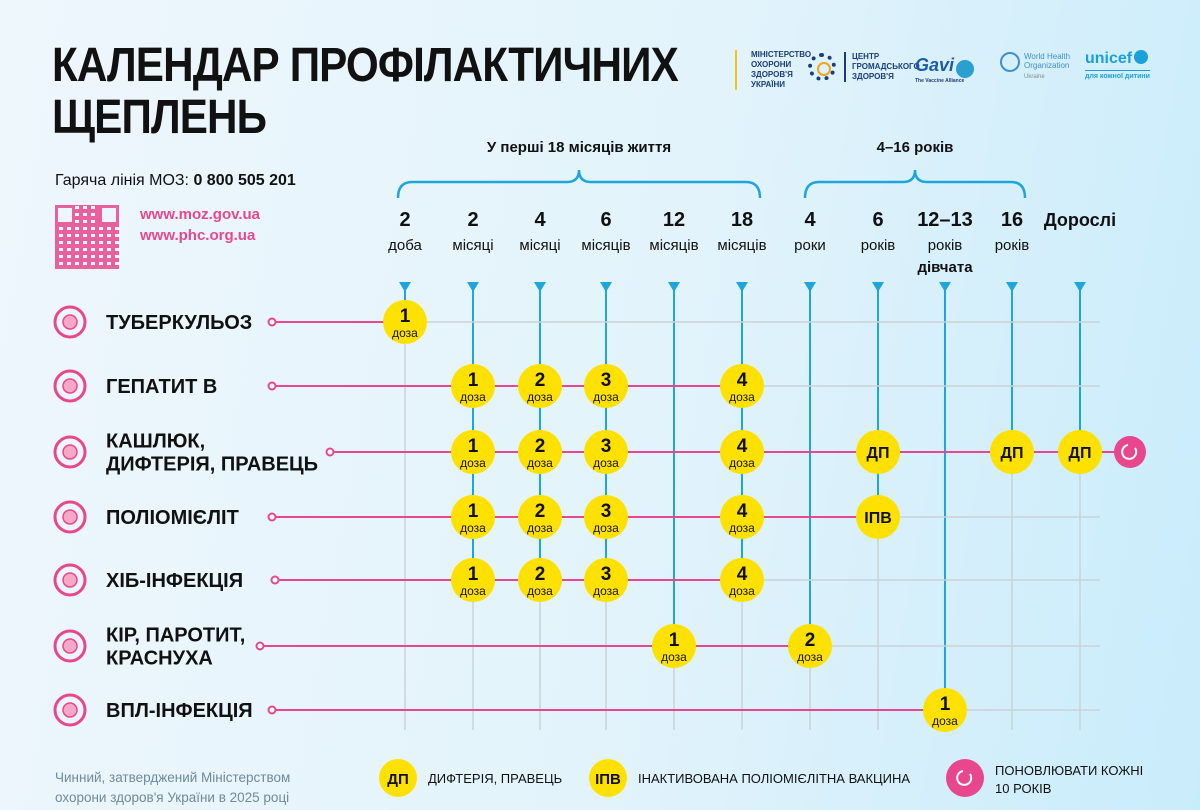 The image size is (1200, 810). I want to click on column-header-1: 2 місяці, so click(472, 231).